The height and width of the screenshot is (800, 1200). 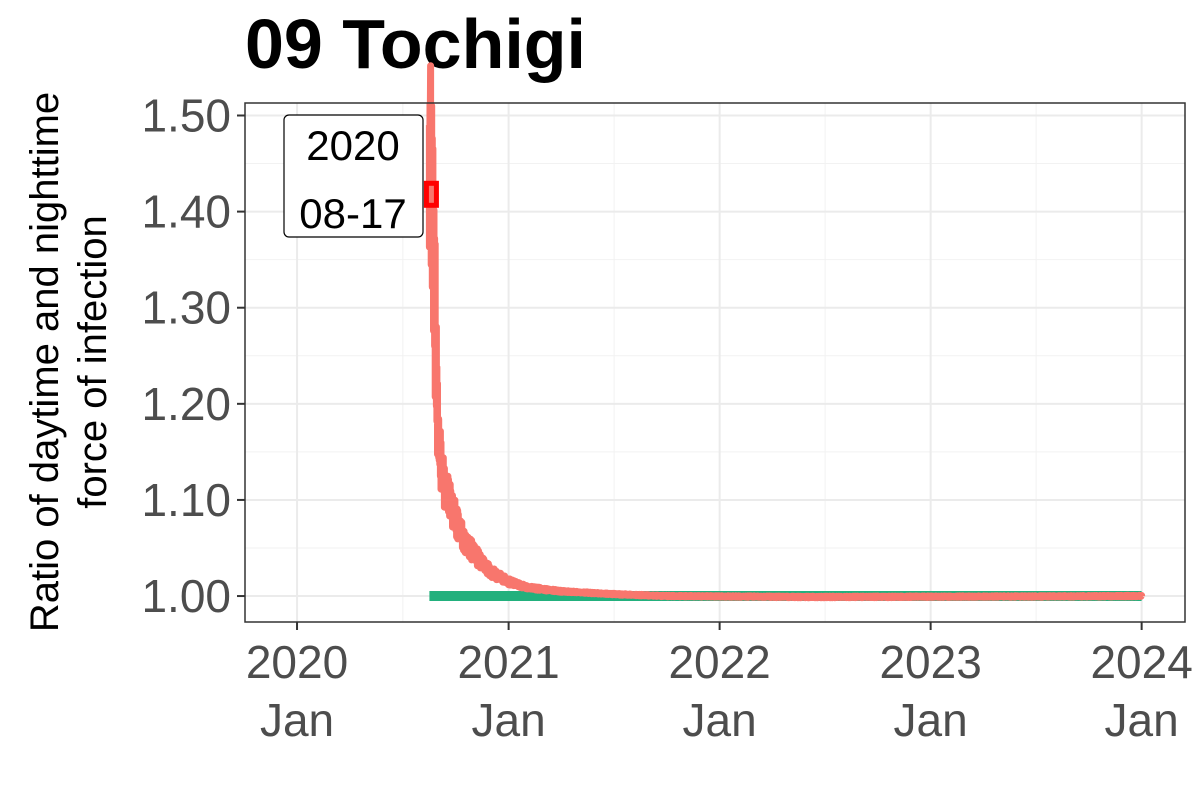 I want to click on y-axis-title-line-2: force of infection, so click(x=93, y=362).